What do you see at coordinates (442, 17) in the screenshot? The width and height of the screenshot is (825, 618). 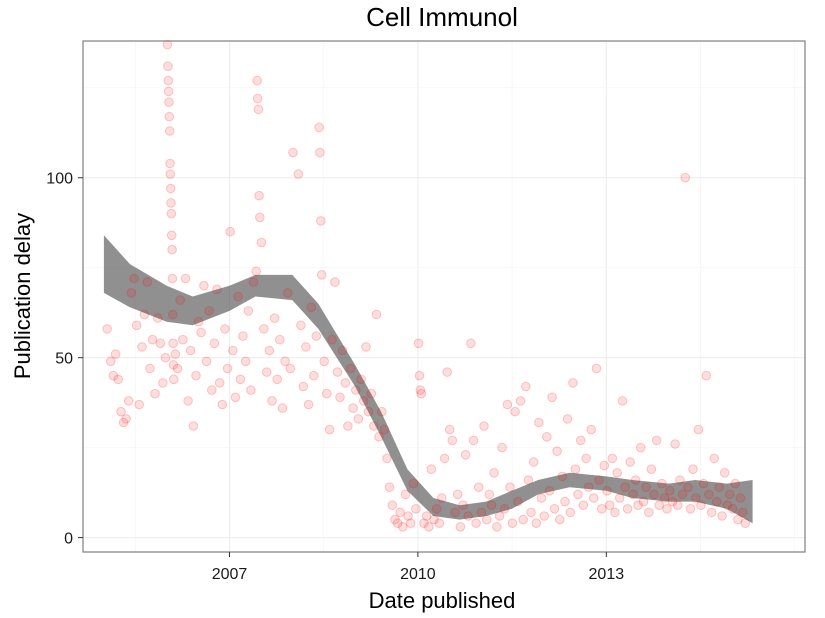 I see `chart-title: Cell Immunol` at bounding box center [442, 17].